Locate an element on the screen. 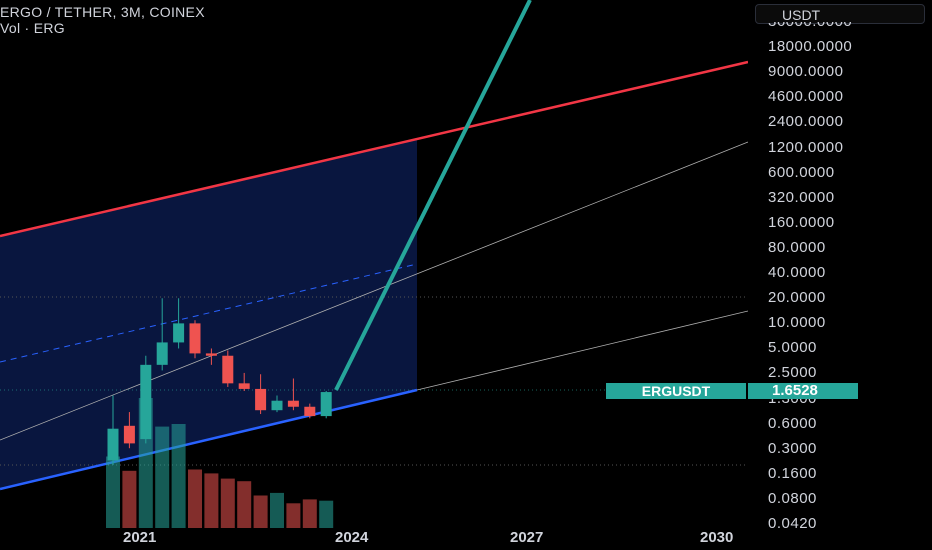  price-tick: 0.3000 is located at coordinates (792, 448).